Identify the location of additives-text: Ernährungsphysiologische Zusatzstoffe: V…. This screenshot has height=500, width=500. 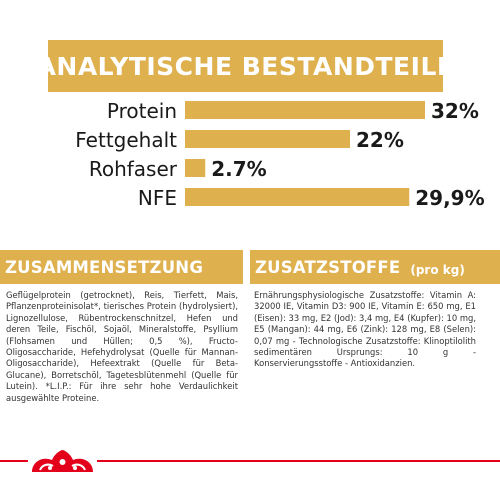
(365, 329).